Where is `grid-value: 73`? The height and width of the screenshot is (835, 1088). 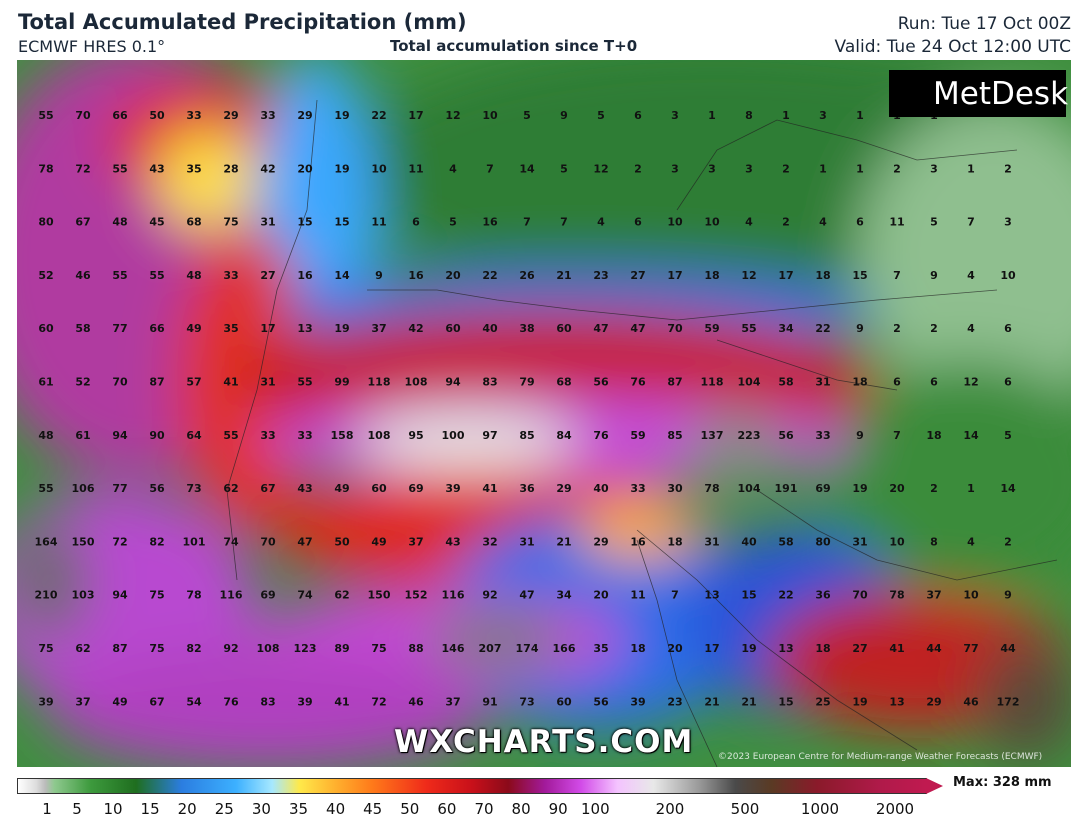
grid-value: 73 is located at coordinates (193, 488).